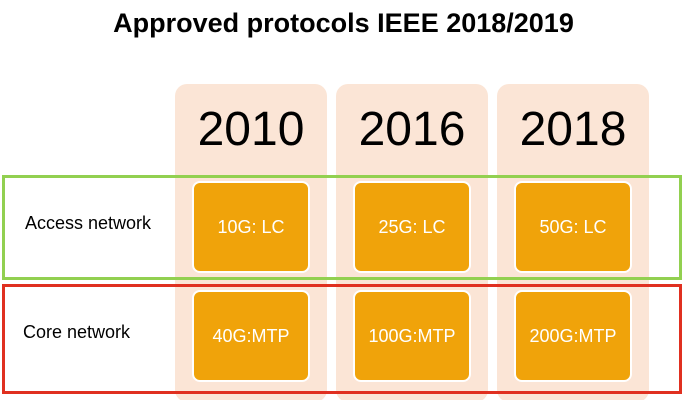 This screenshot has height=400, width=687. What do you see at coordinates (251, 336) in the screenshot?
I see `protocol-cell-core-2010: 40G:MTP` at bounding box center [251, 336].